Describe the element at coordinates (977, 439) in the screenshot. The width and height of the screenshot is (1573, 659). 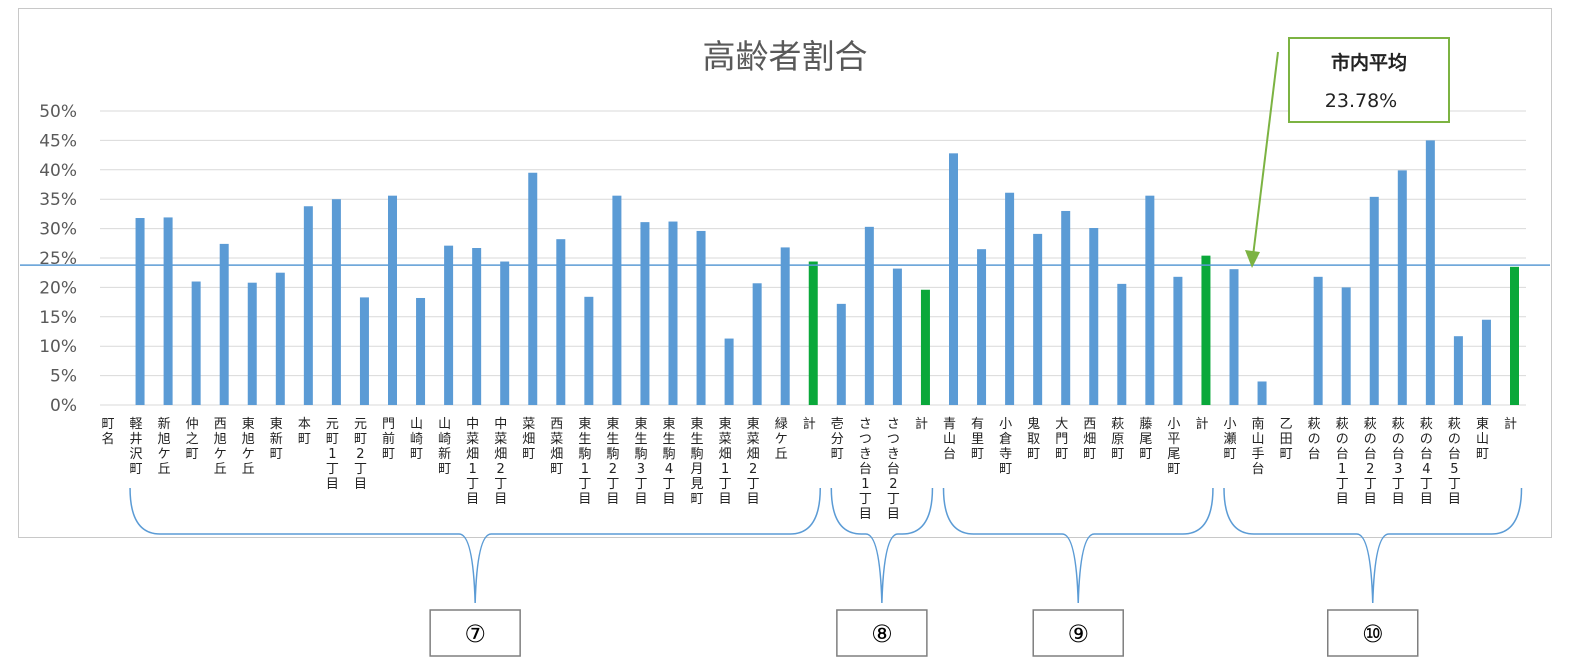
I see `x-tick-label: 有里町` at that location.